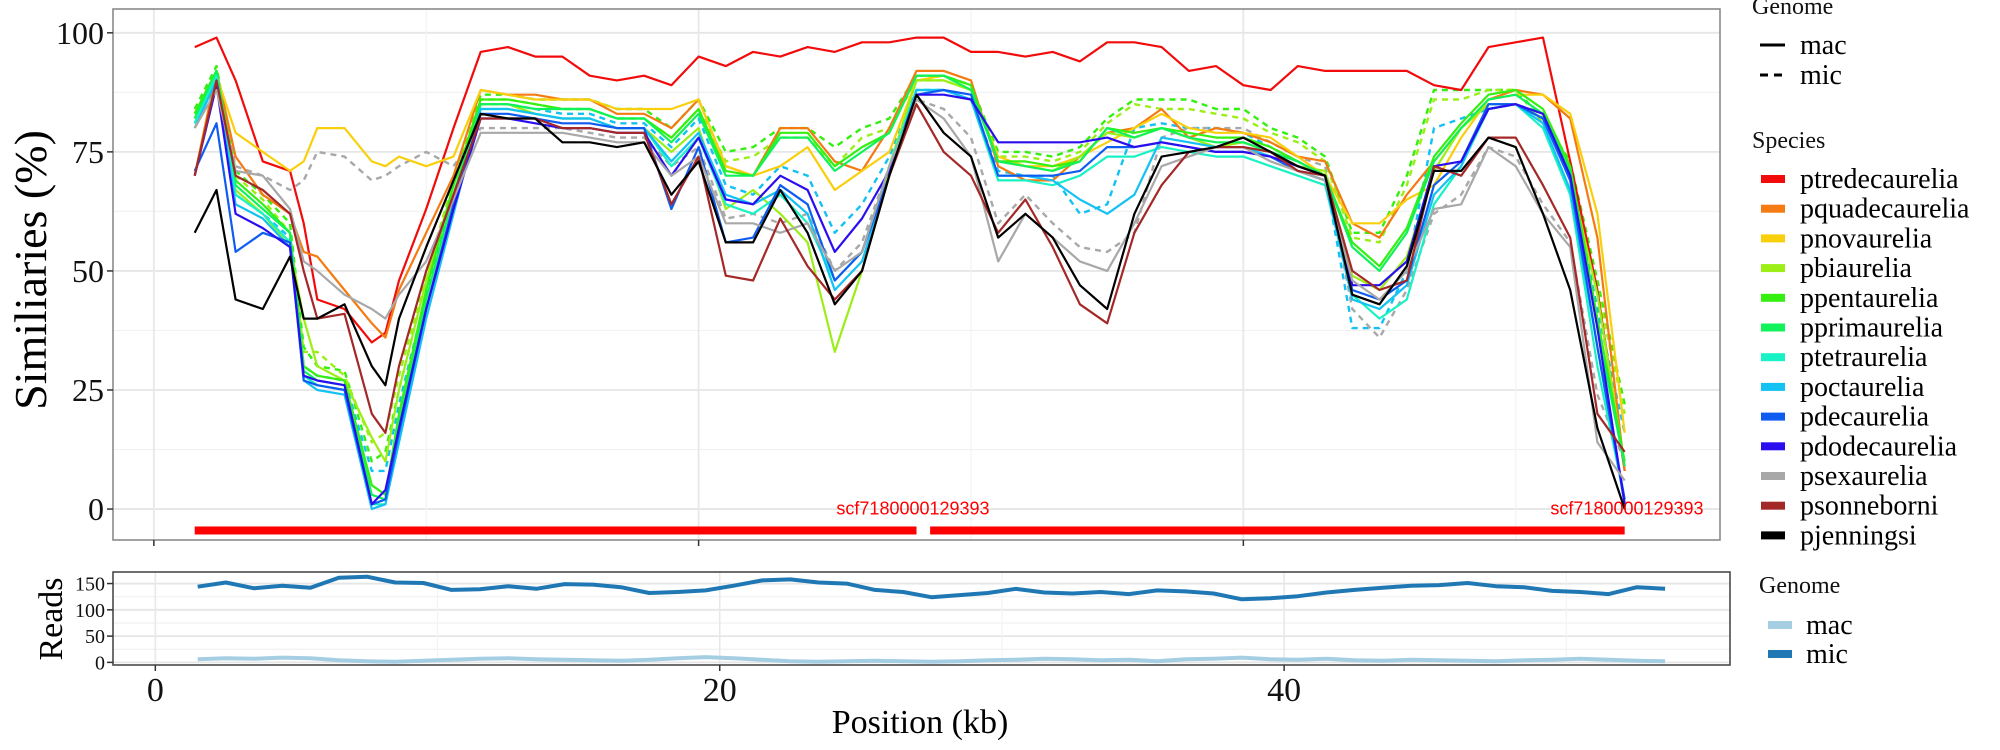  Describe the element at coordinates (1869, 506) in the screenshot. I see `legend-label-psonneborni: psonneborni` at that location.